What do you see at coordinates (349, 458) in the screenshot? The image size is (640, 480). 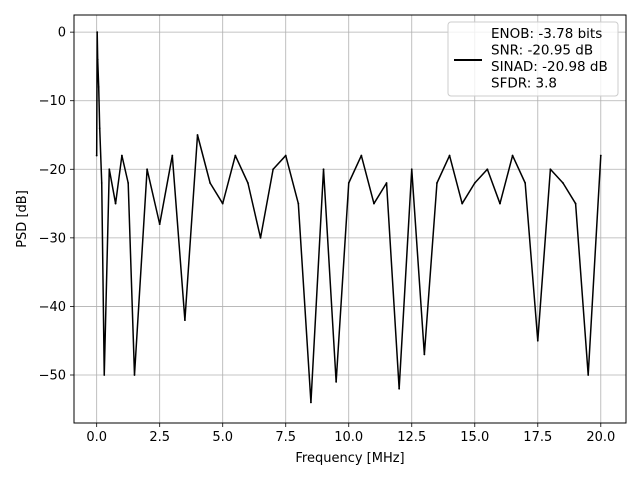 I see `x-axis-label: Frequency [MHz]` at bounding box center [349, 458].